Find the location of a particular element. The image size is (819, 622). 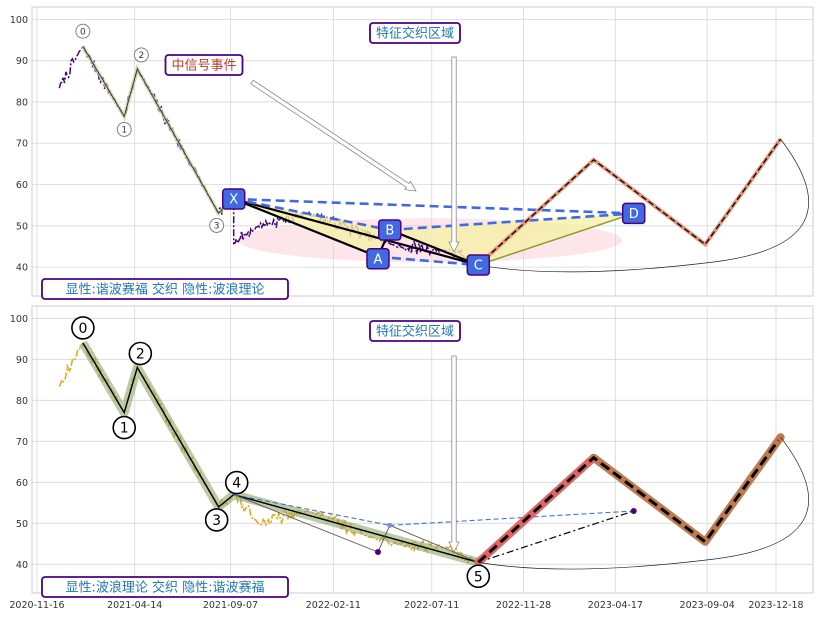

wave-point-label: 5 is located at coordinates (478, 577).